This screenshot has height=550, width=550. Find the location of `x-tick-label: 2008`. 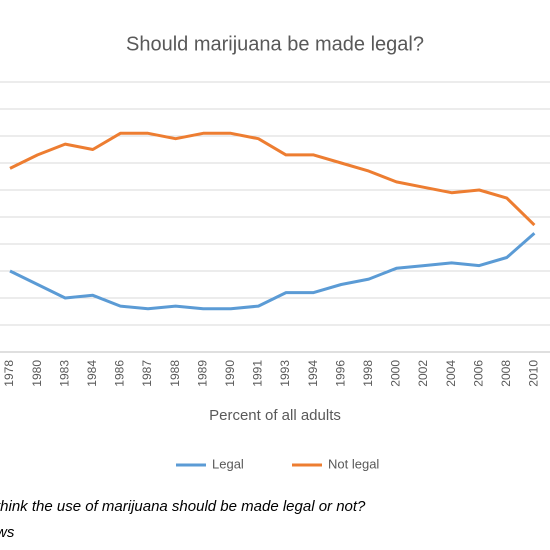

x-tick-label: 2008 is located at coordinates (506, 373).